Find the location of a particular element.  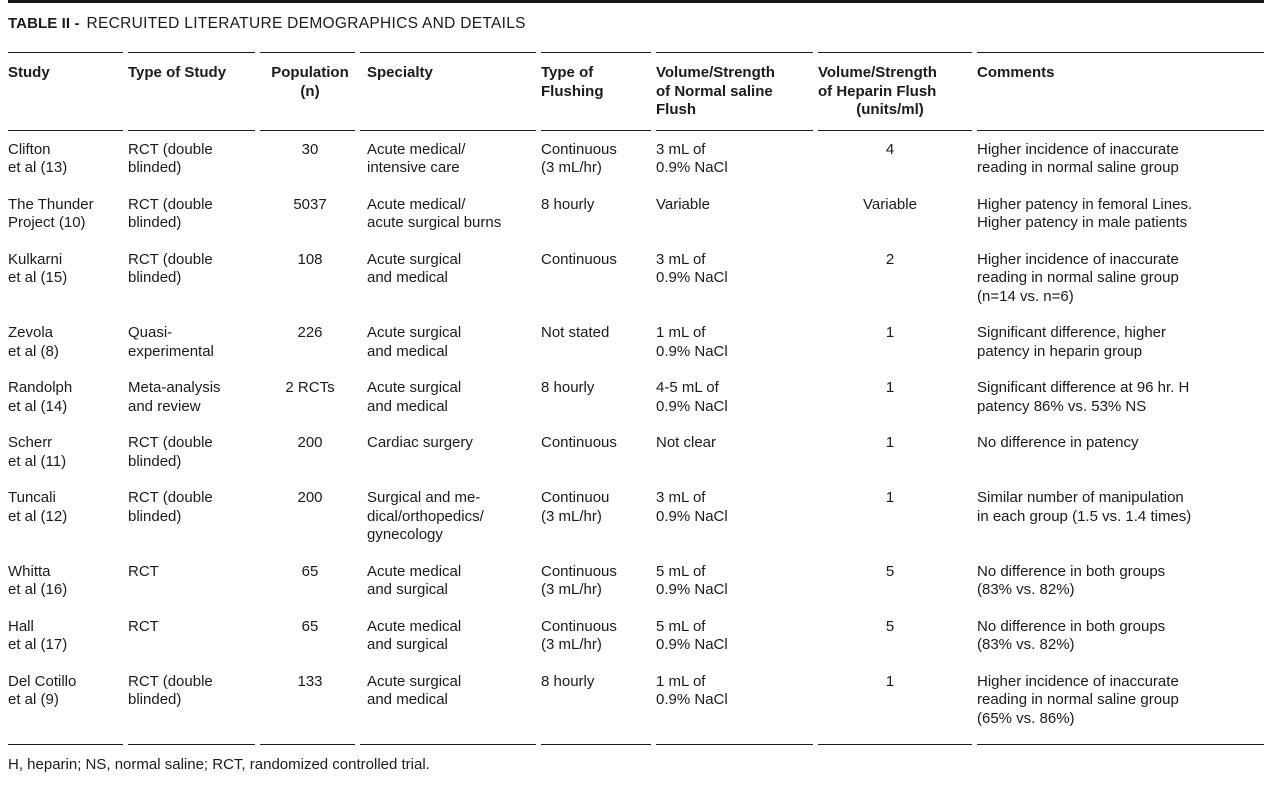

header-bottom-rule is located at coordinates (636, 130).